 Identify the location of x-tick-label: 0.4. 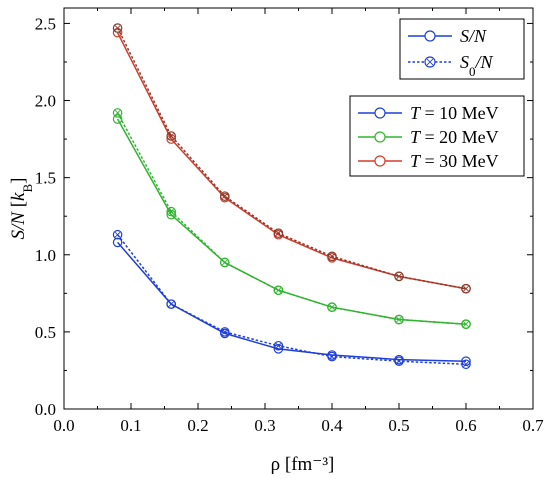
(332, 425).